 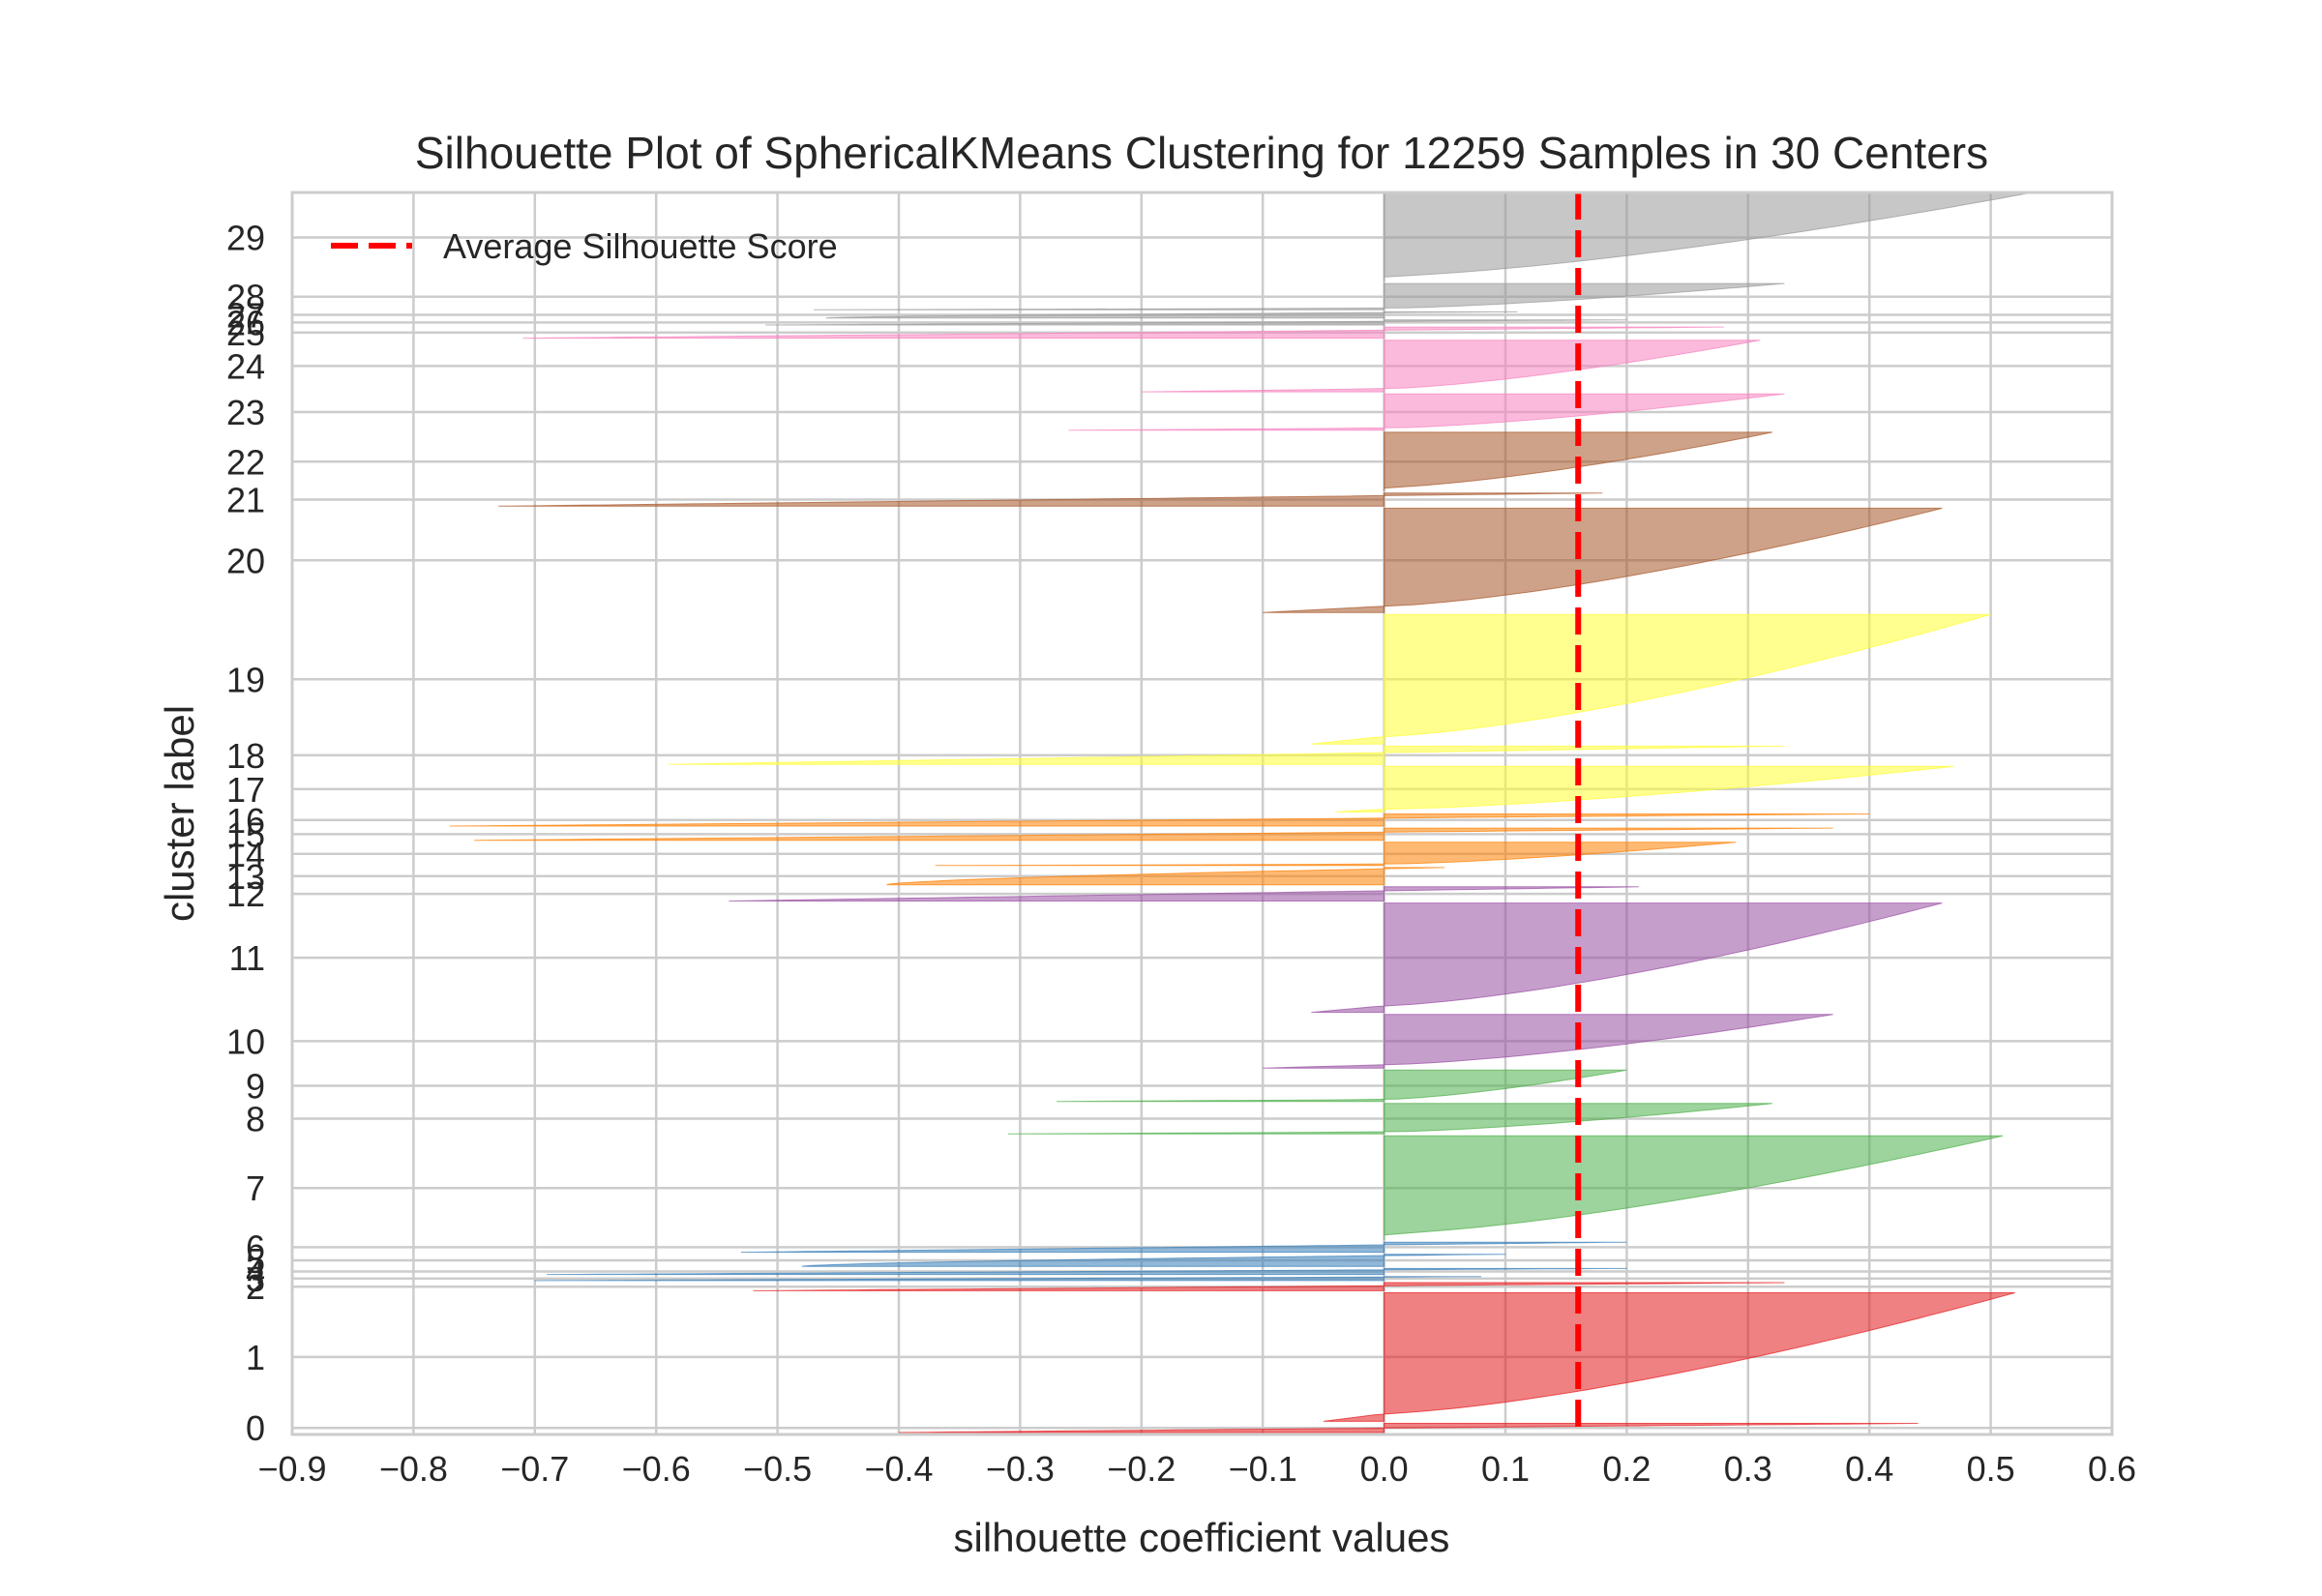 What do you see at coordinates (245, 297) in the screenshot?
I see `y-tick-label: 28` at bounding box center [245, 297].